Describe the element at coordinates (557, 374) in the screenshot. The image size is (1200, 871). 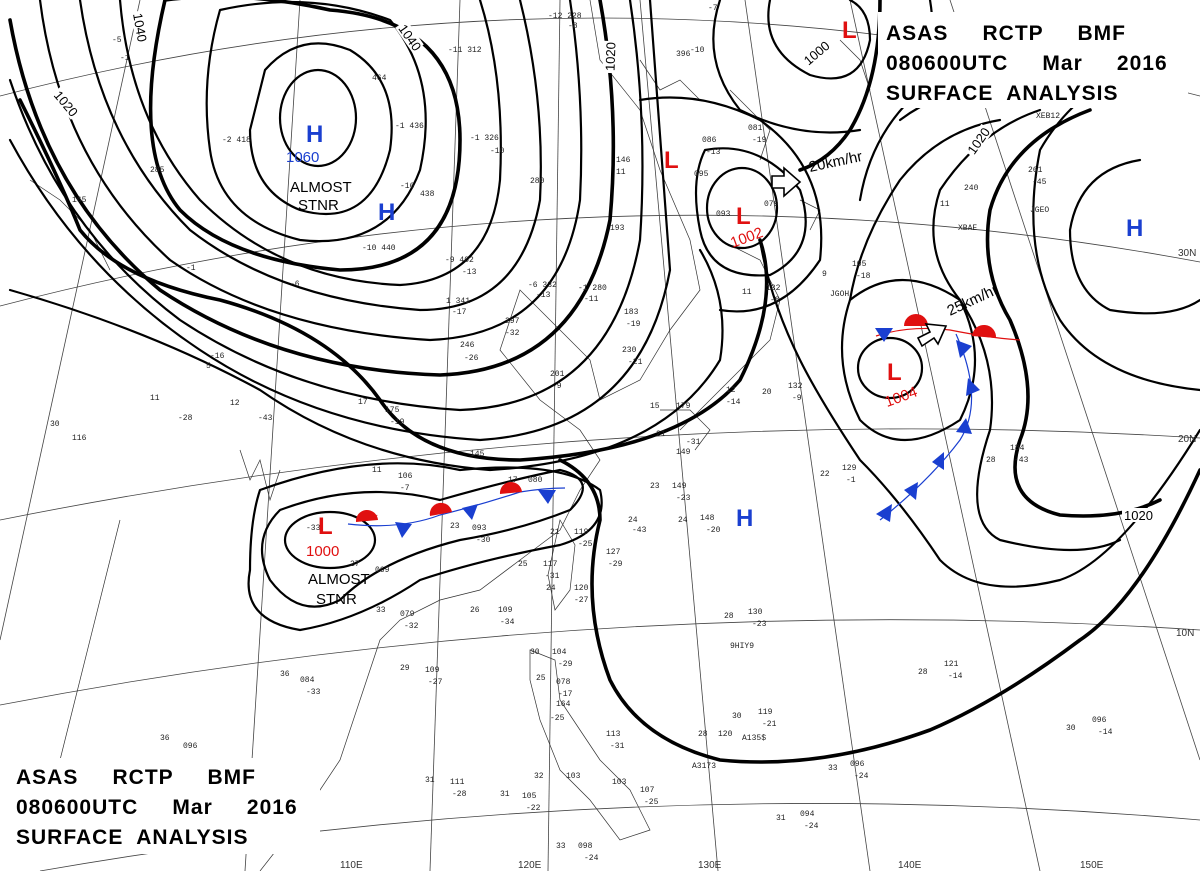
I see `station-value: 201` at that location.